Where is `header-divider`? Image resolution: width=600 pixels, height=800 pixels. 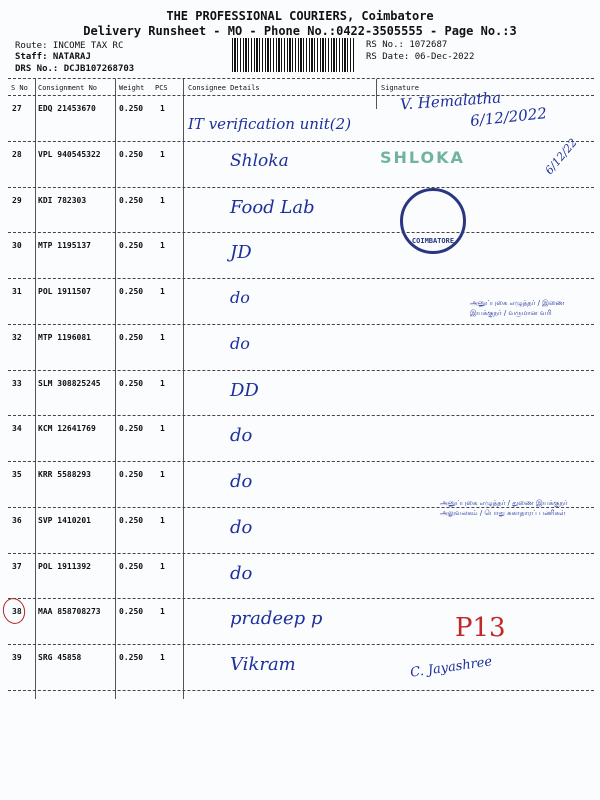
header-divider is located at coordinates (301, 78).